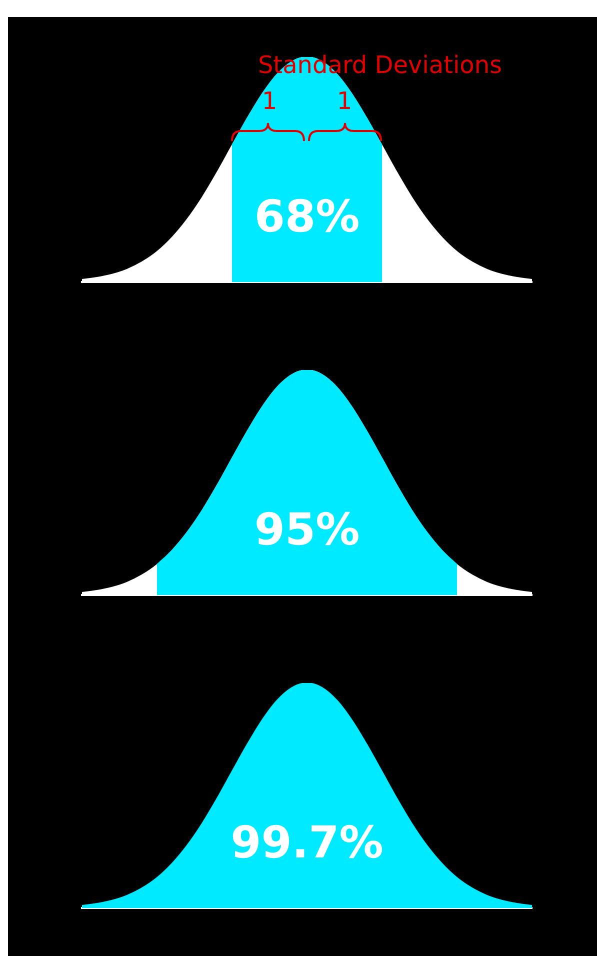  What do you see at coordinates (307, 216) in the screenshot?
I see `annotation: 68%` at bounding box center [307, 216].